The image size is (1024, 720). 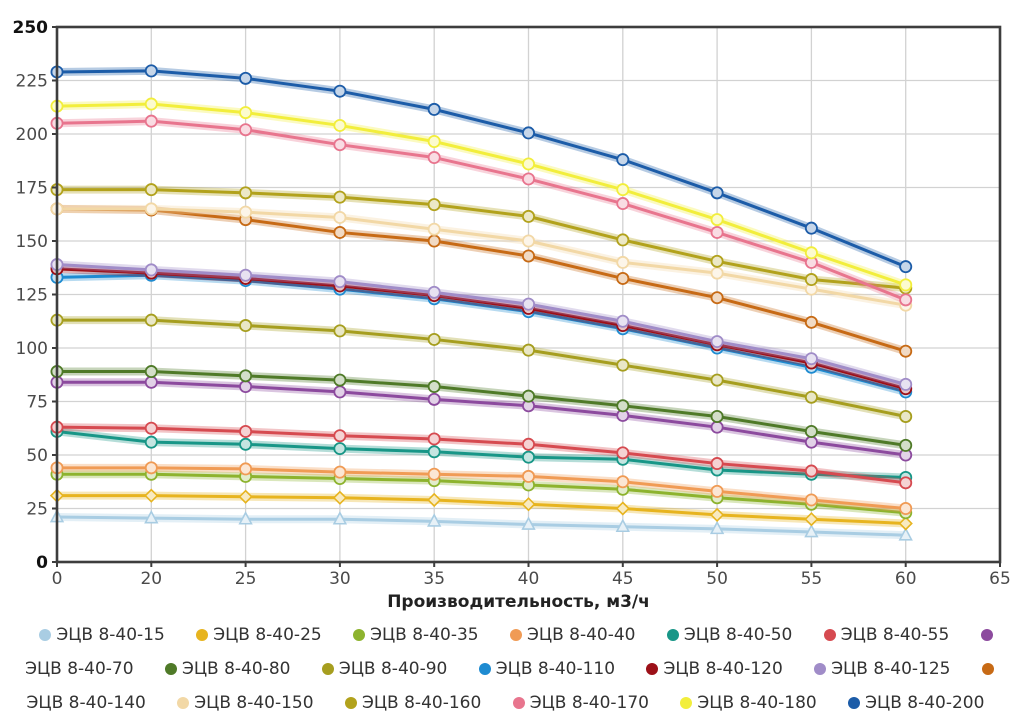 I want to click on y-tick-label: 125, so click(x=32, y=296).